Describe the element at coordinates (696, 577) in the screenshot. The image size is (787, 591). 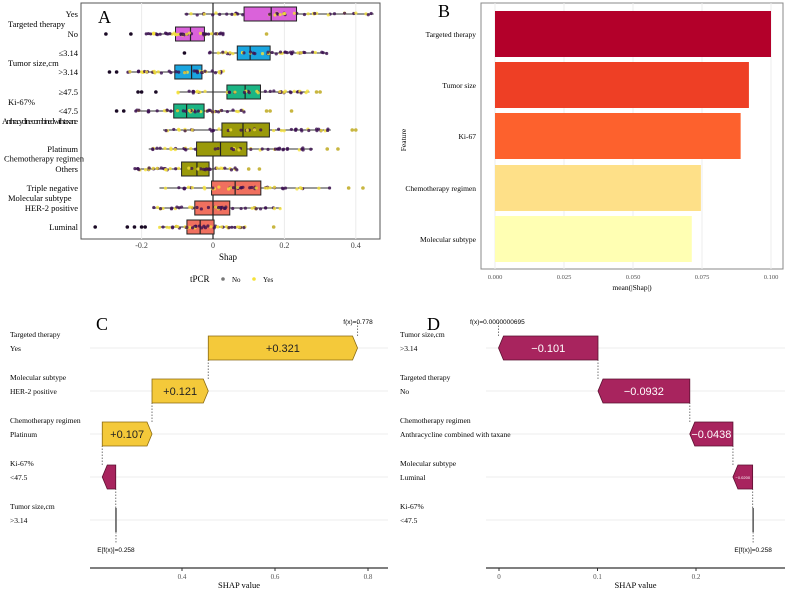
I see `x-tick-label: 0.2` at that location.